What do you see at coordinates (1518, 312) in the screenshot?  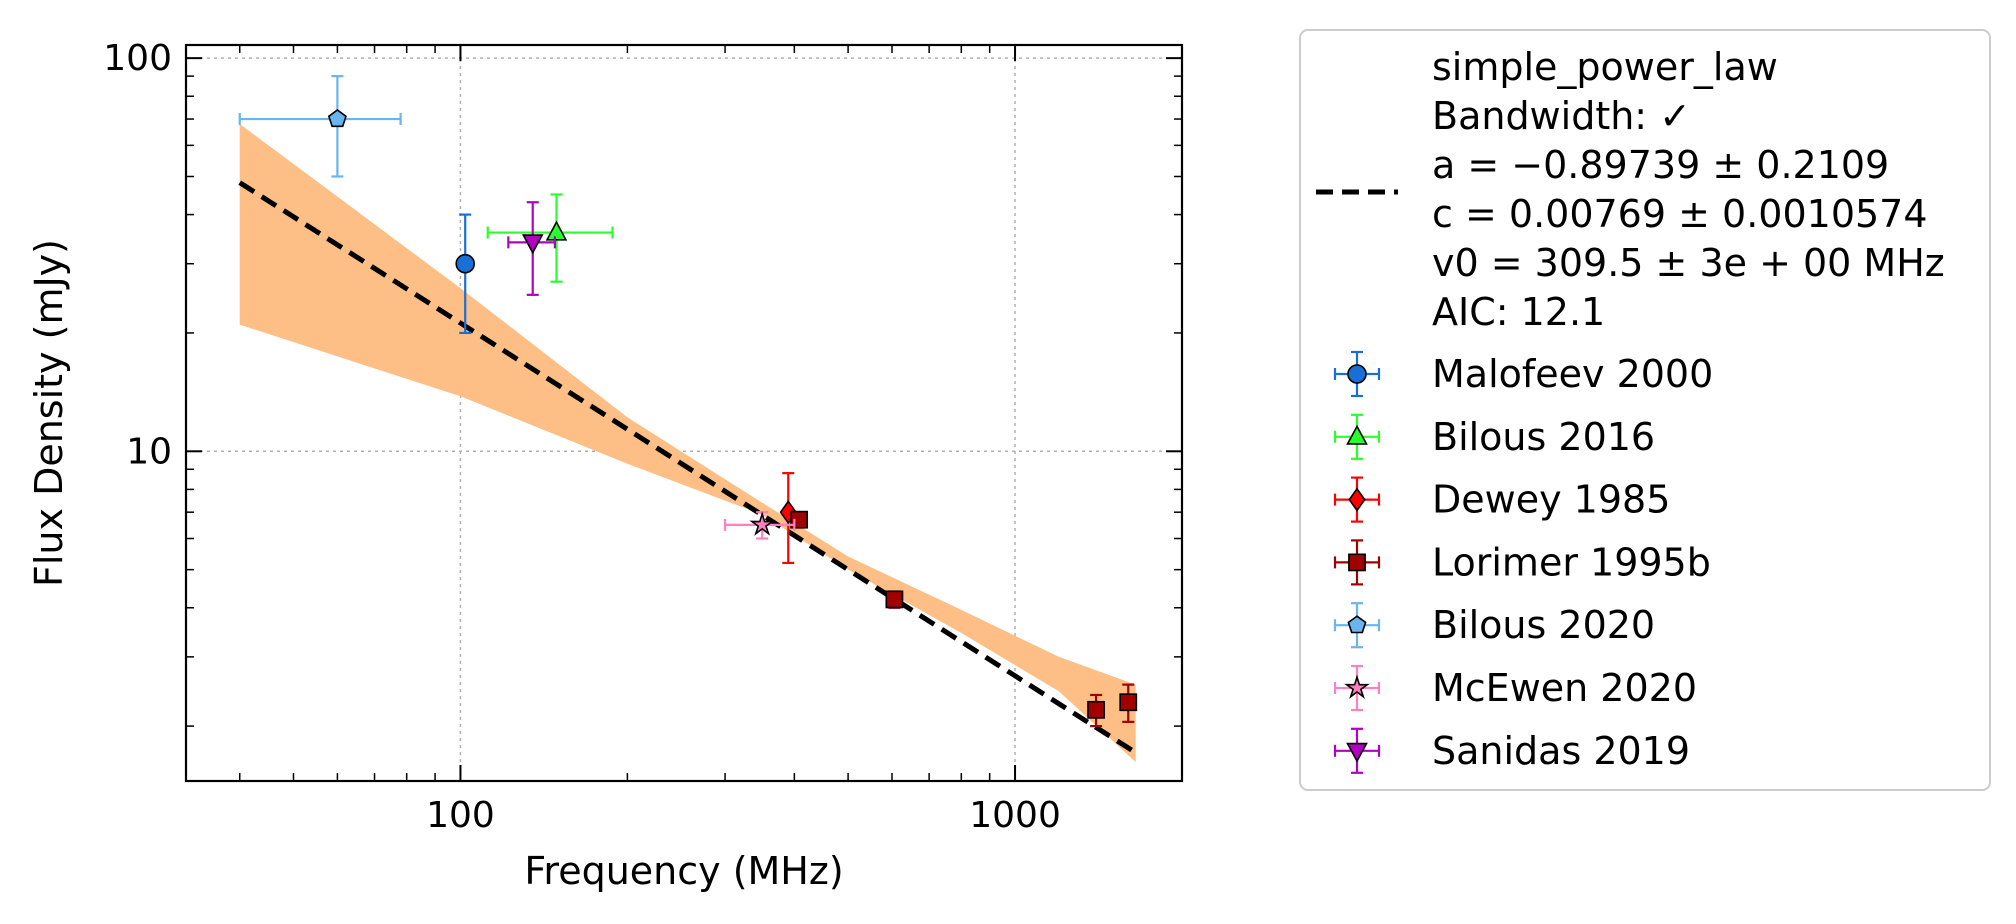 I see `legend-fit-line-5: AIC: 12.1` at bounding box center [1518, 312].